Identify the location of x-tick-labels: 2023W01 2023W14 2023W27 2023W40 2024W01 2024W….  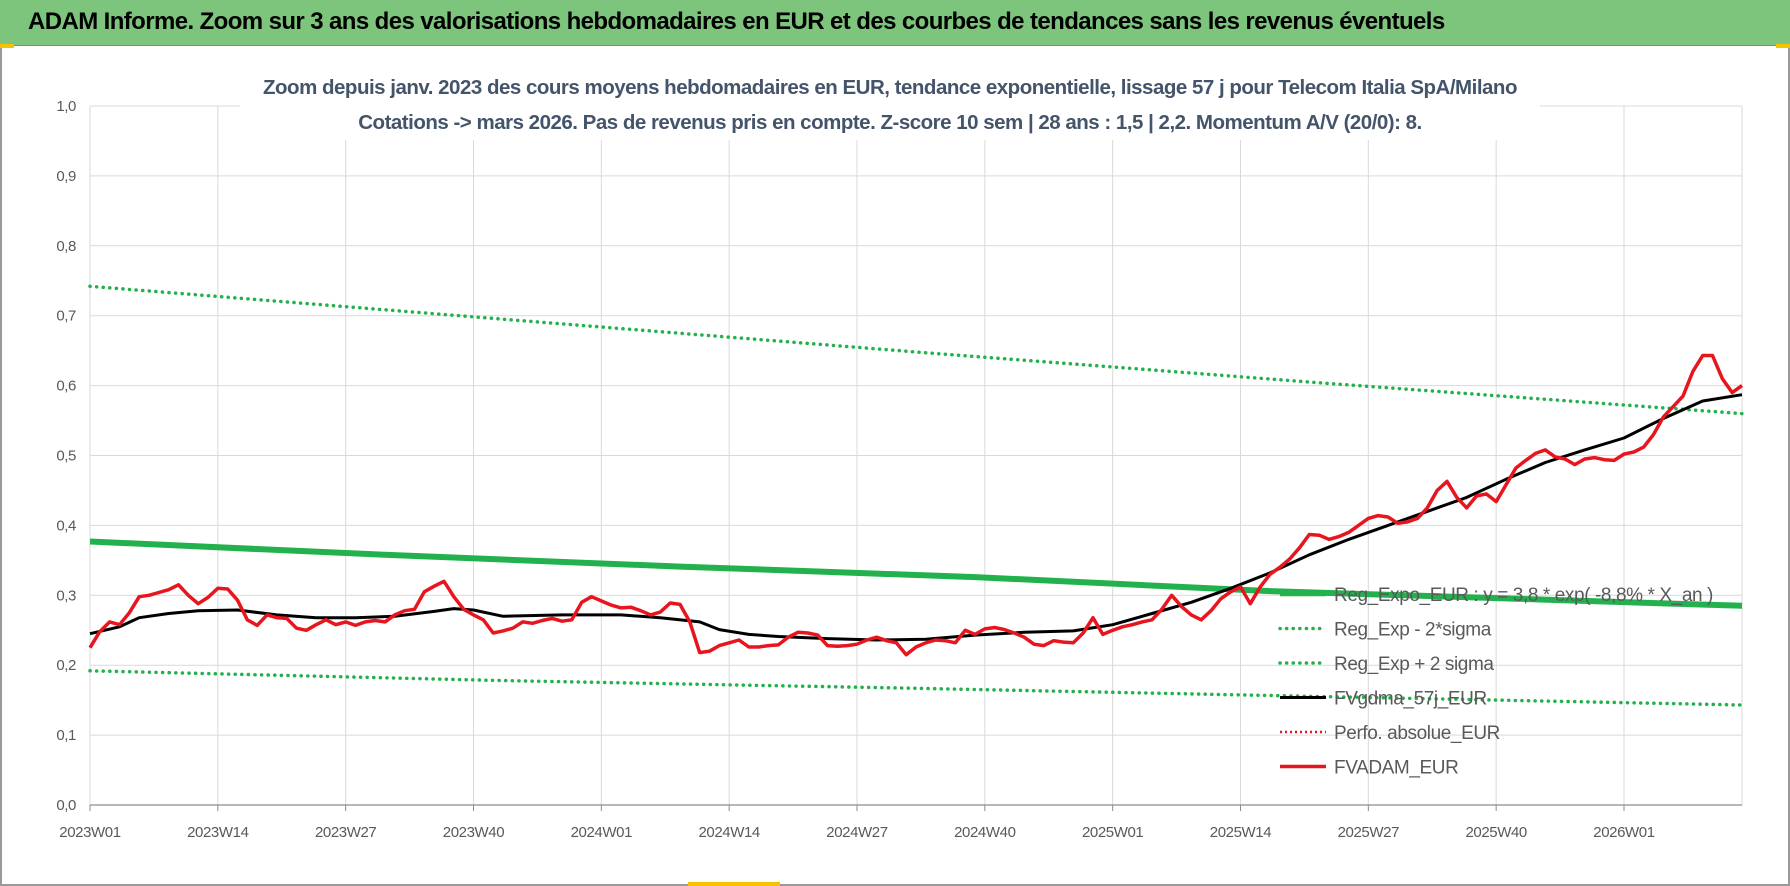
(857, 832).